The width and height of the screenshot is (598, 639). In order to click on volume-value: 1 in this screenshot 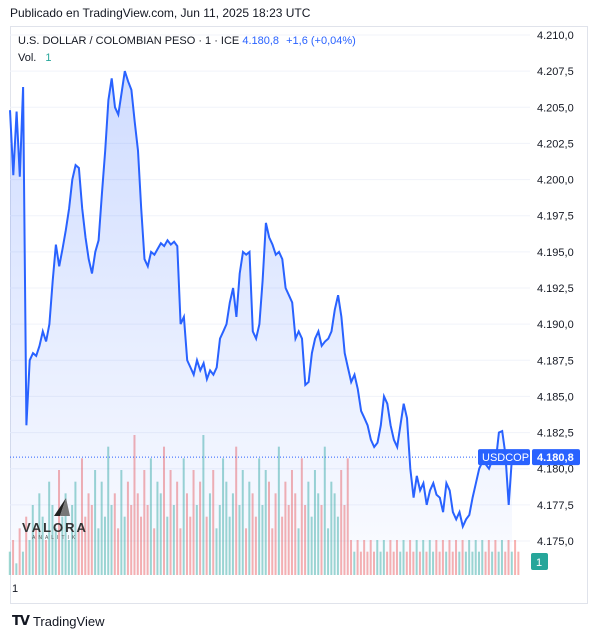, I will do `click(48, 58)`.